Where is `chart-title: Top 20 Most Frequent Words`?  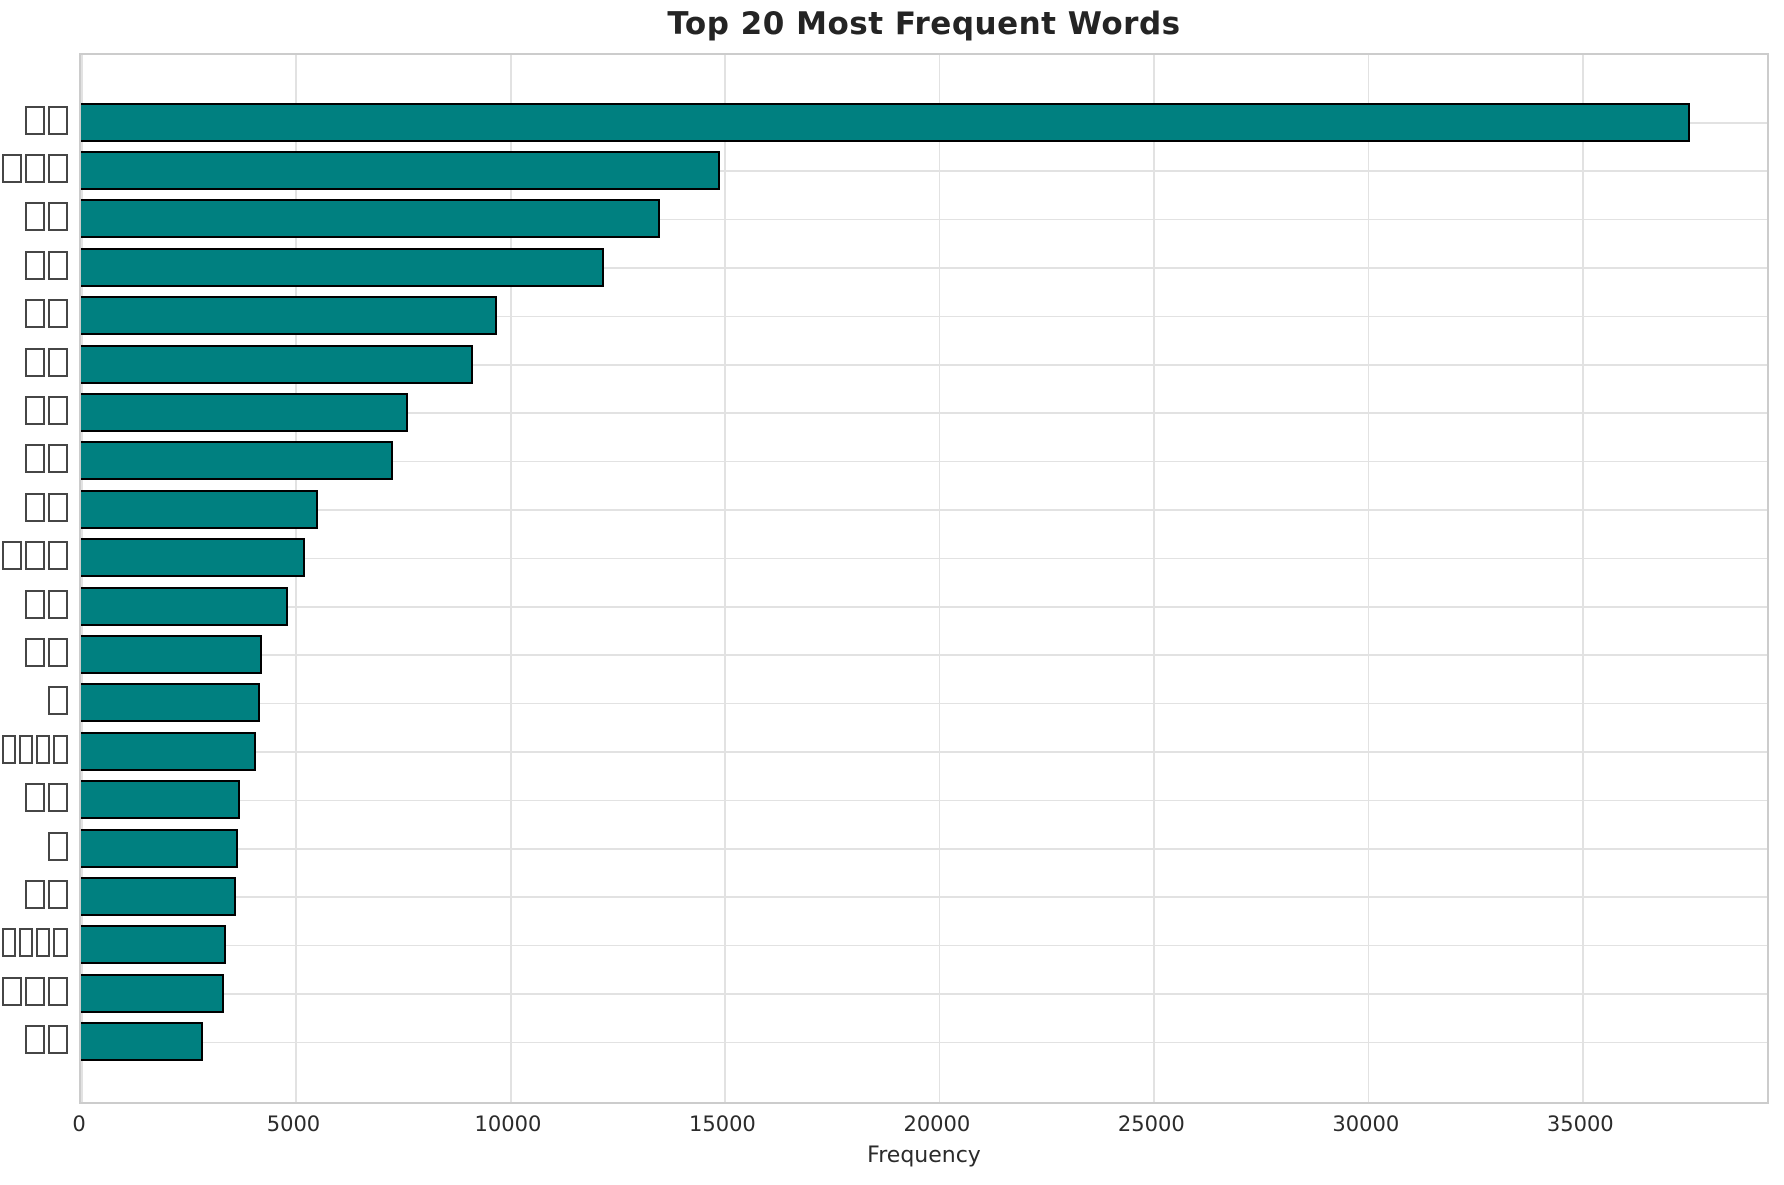 chart-title: Top 20 Most Frequent Words is located at coordinates (924, 24).